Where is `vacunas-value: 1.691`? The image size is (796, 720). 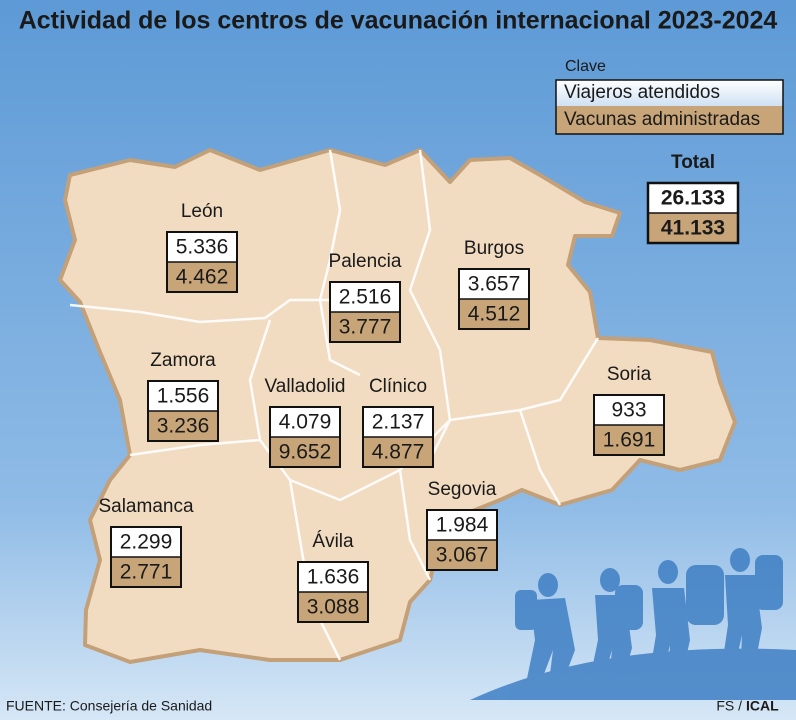
vacunas-value: 1.691 is located at coordinates (629, 440).